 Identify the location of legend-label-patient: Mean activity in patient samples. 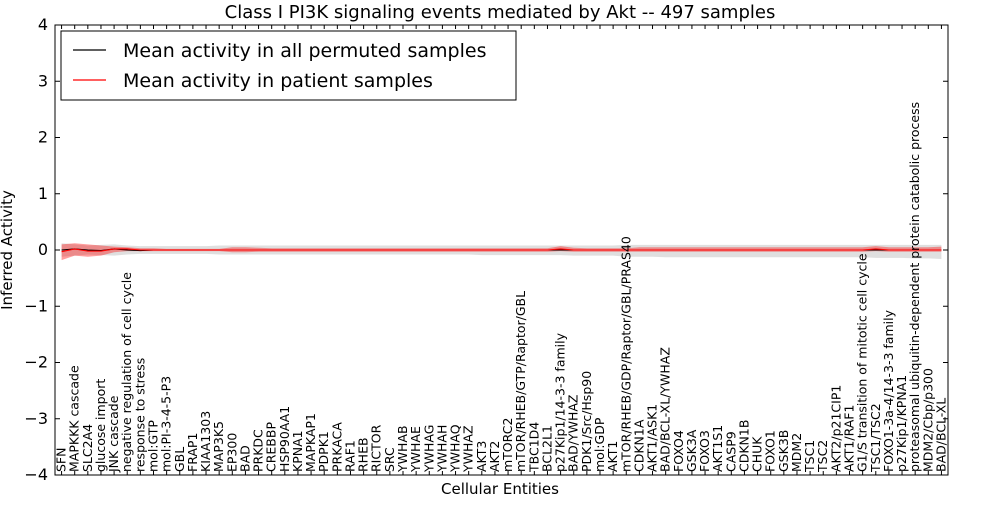
(278, 81).